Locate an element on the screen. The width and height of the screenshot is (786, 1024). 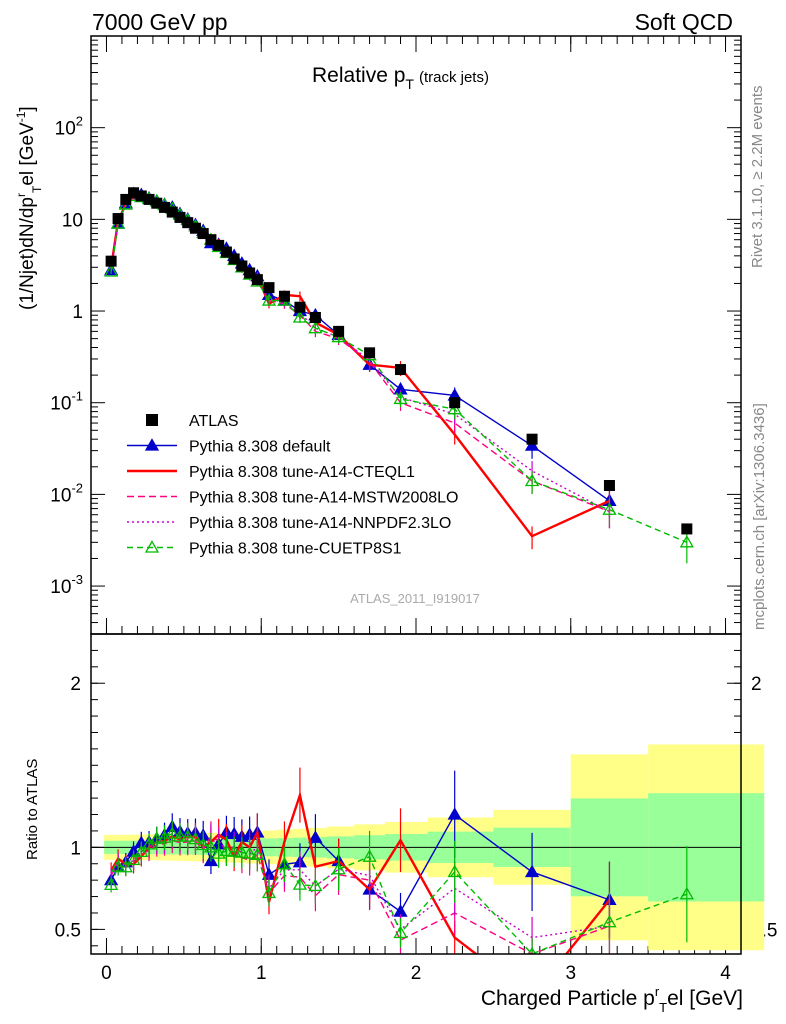
side-label-rivet: Rivet 3.1.10, ≥ 2.2M events is located at coordinates (757, 177).